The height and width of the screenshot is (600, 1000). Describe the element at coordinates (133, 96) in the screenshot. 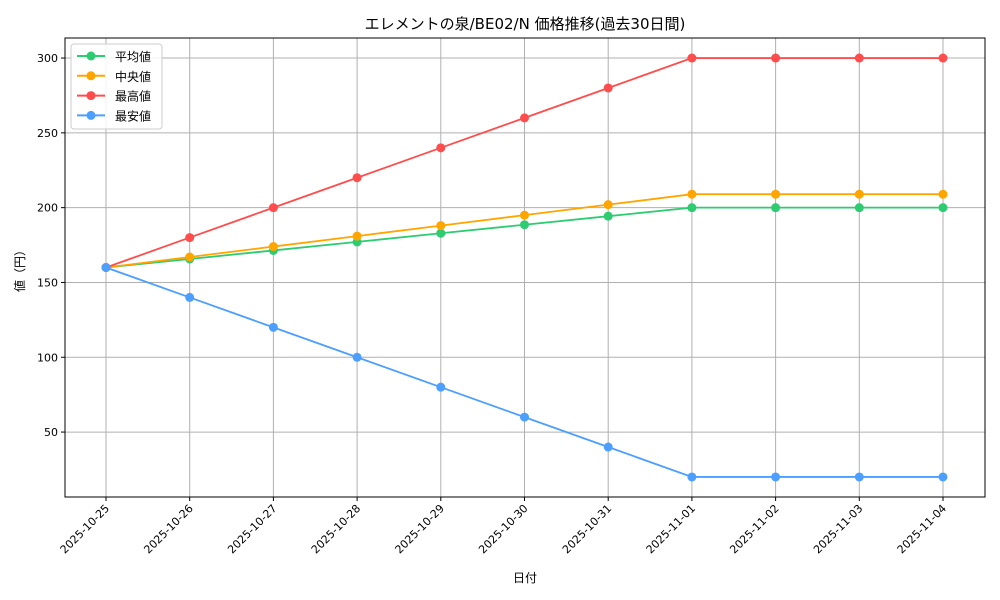

I see `legend-label: 最高値` at that location.